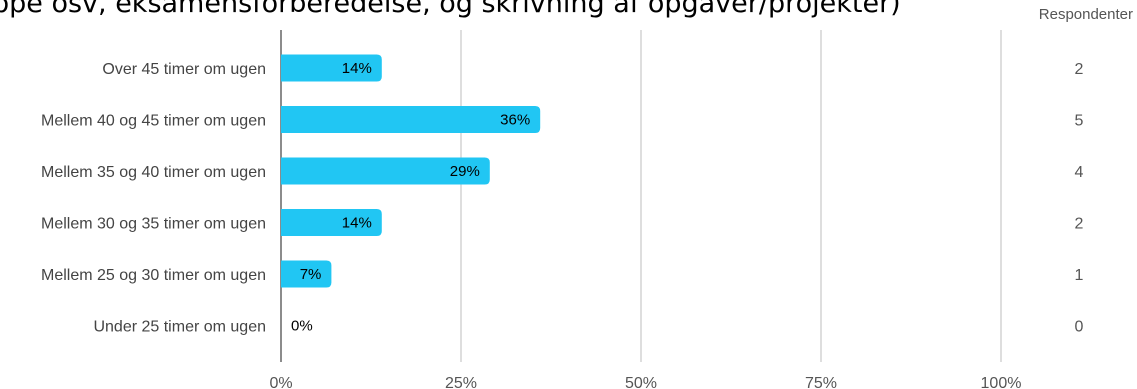 This screenshot has width=1137, height=389. What do you see at coordinates (641, 382) in the screenshot?
I see `x-tick-label: 50%` at bounding box center [641, 382].